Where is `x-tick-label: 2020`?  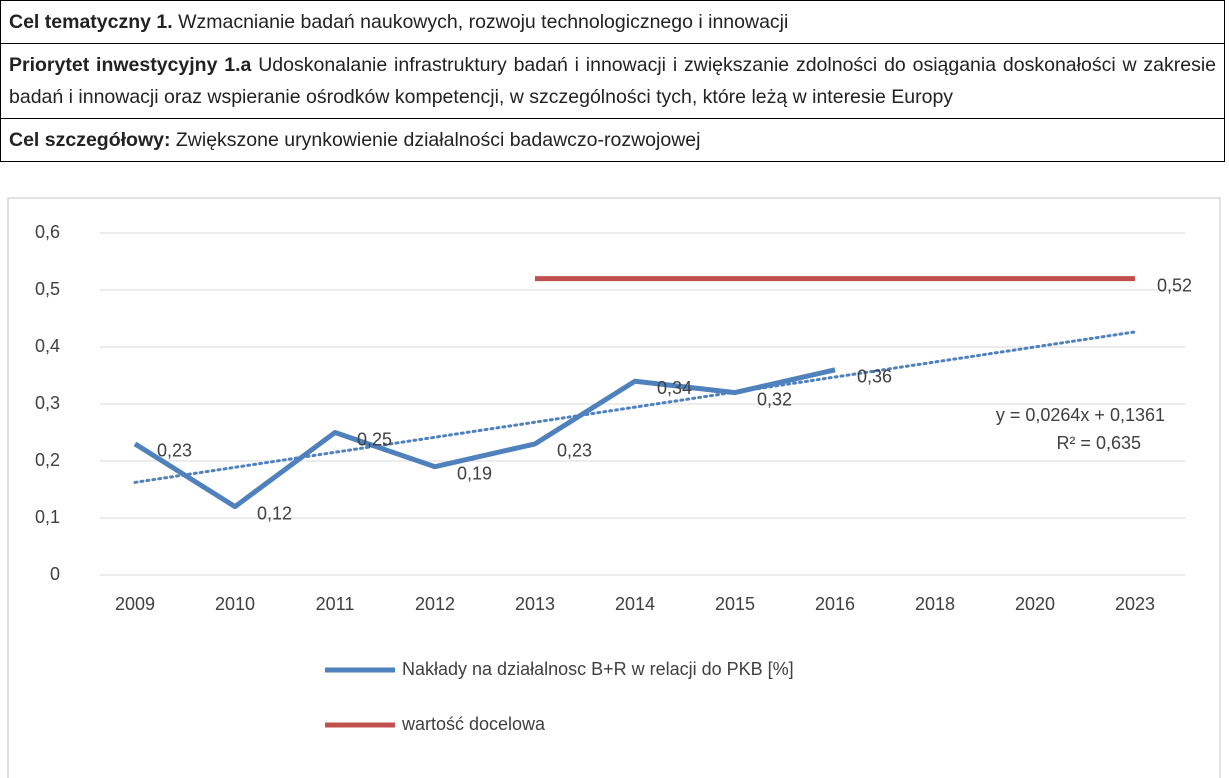
x-tick-label: 2020 is located at coordinates (1035, 604).